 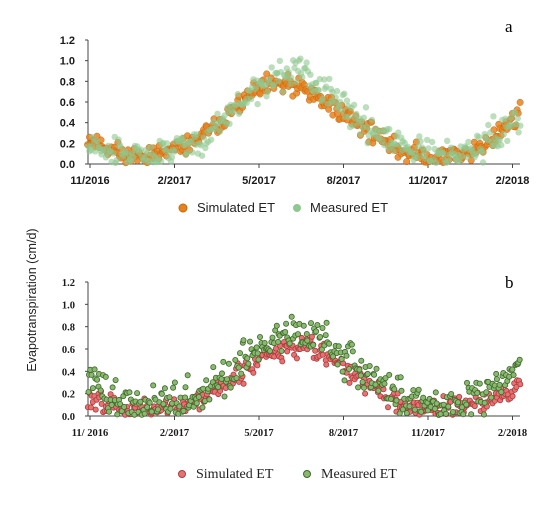 What do you see at coordinates (359, 474) in the screenshot?
I see `legend-label: Measured ET` at bounding box center [359, 474].